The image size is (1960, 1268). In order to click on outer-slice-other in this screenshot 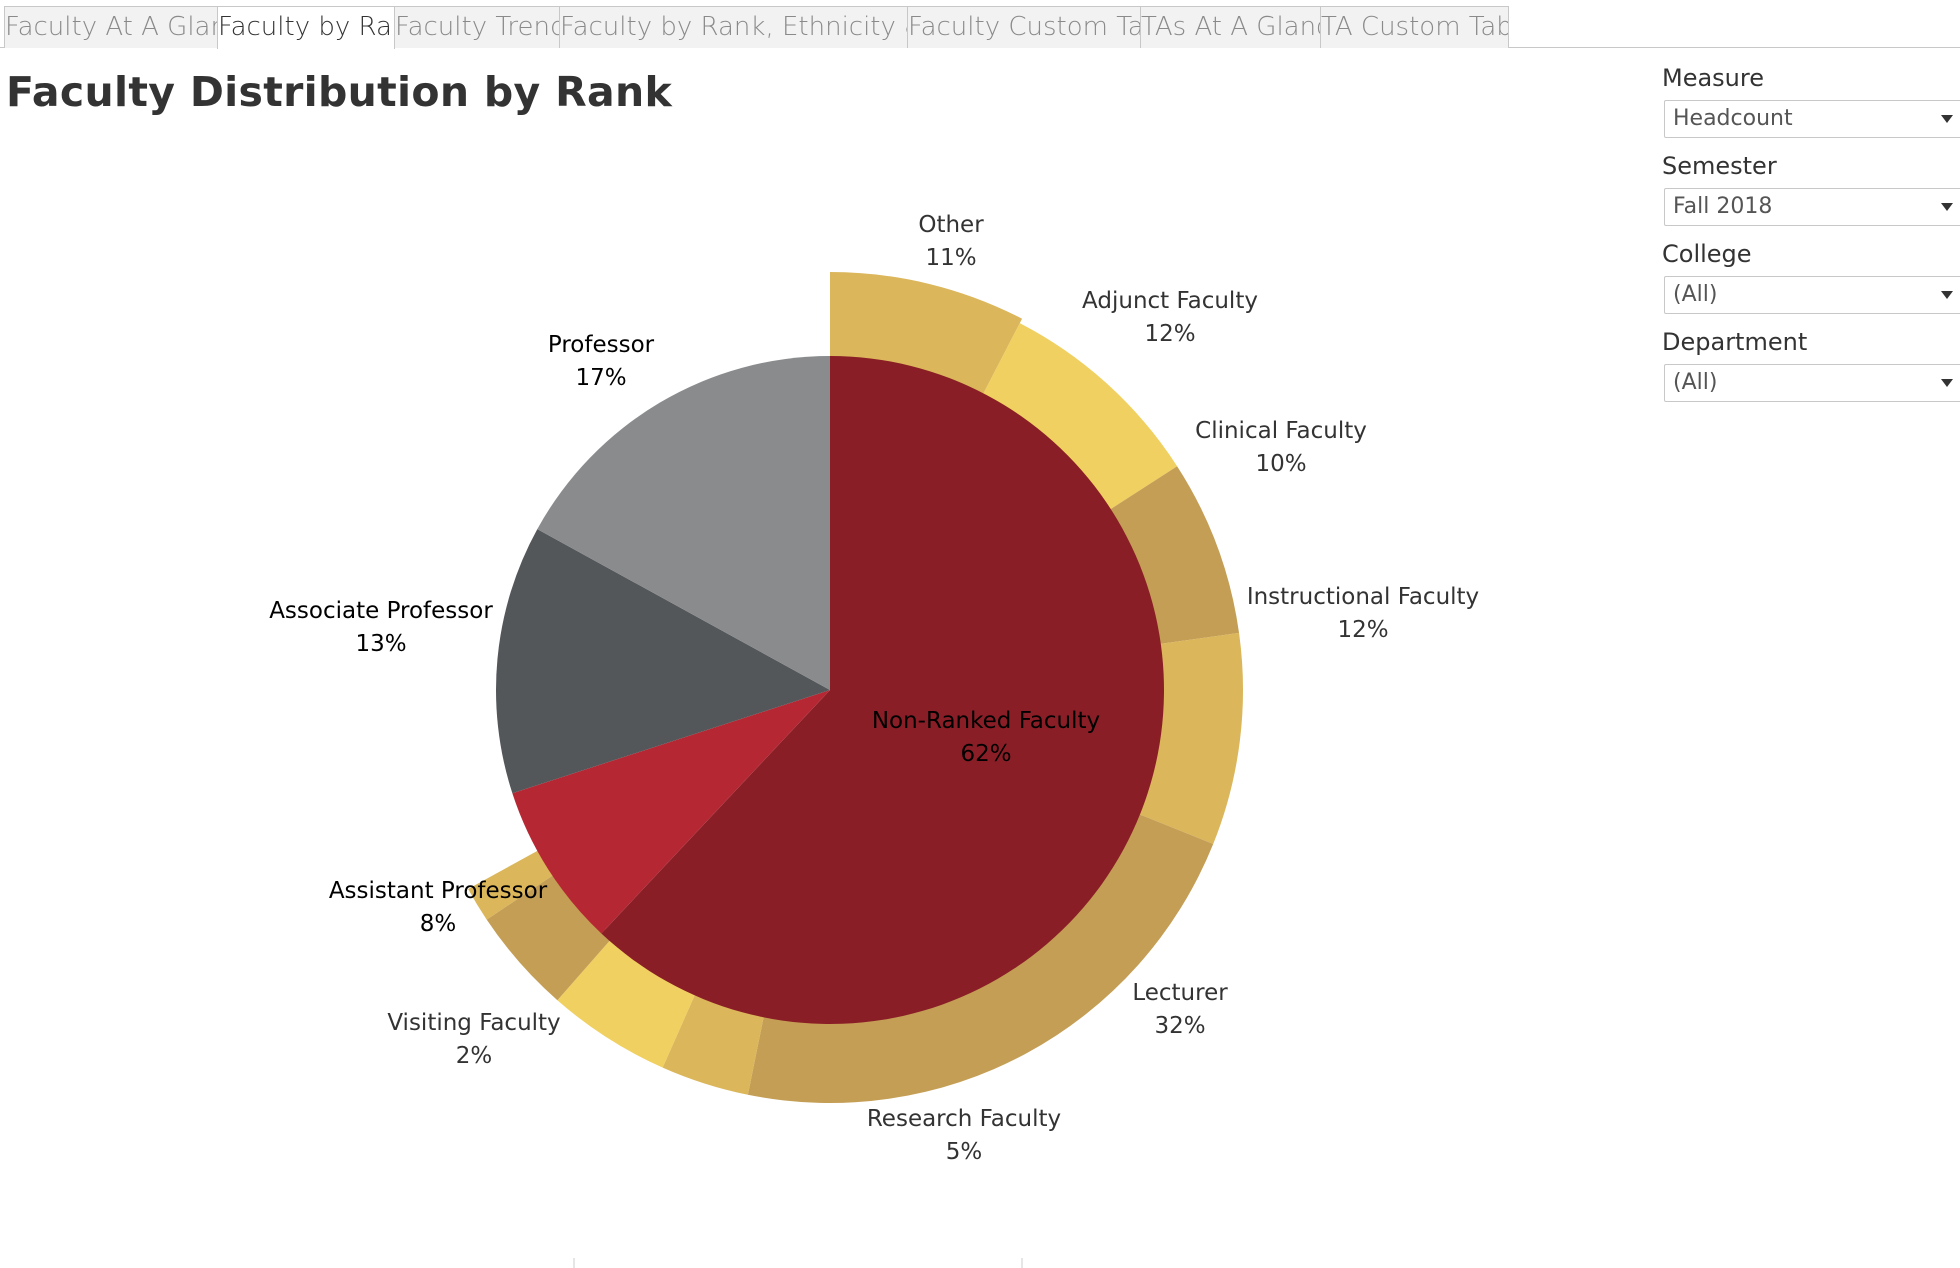, I will do `click(926, 335)`.